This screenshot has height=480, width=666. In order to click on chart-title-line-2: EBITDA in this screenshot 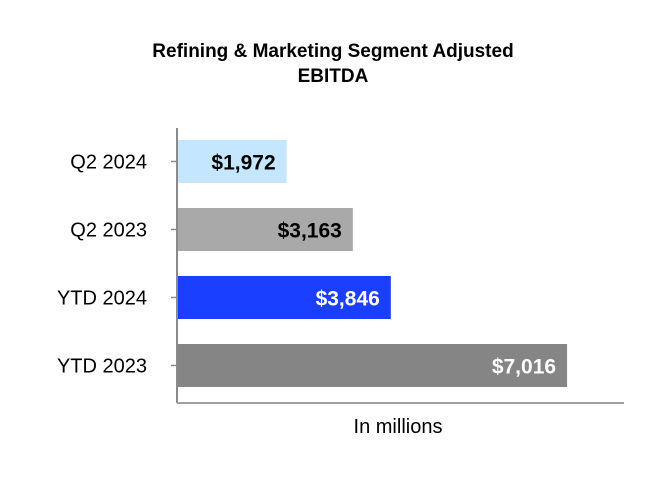, I will do `click(333, 76)`.